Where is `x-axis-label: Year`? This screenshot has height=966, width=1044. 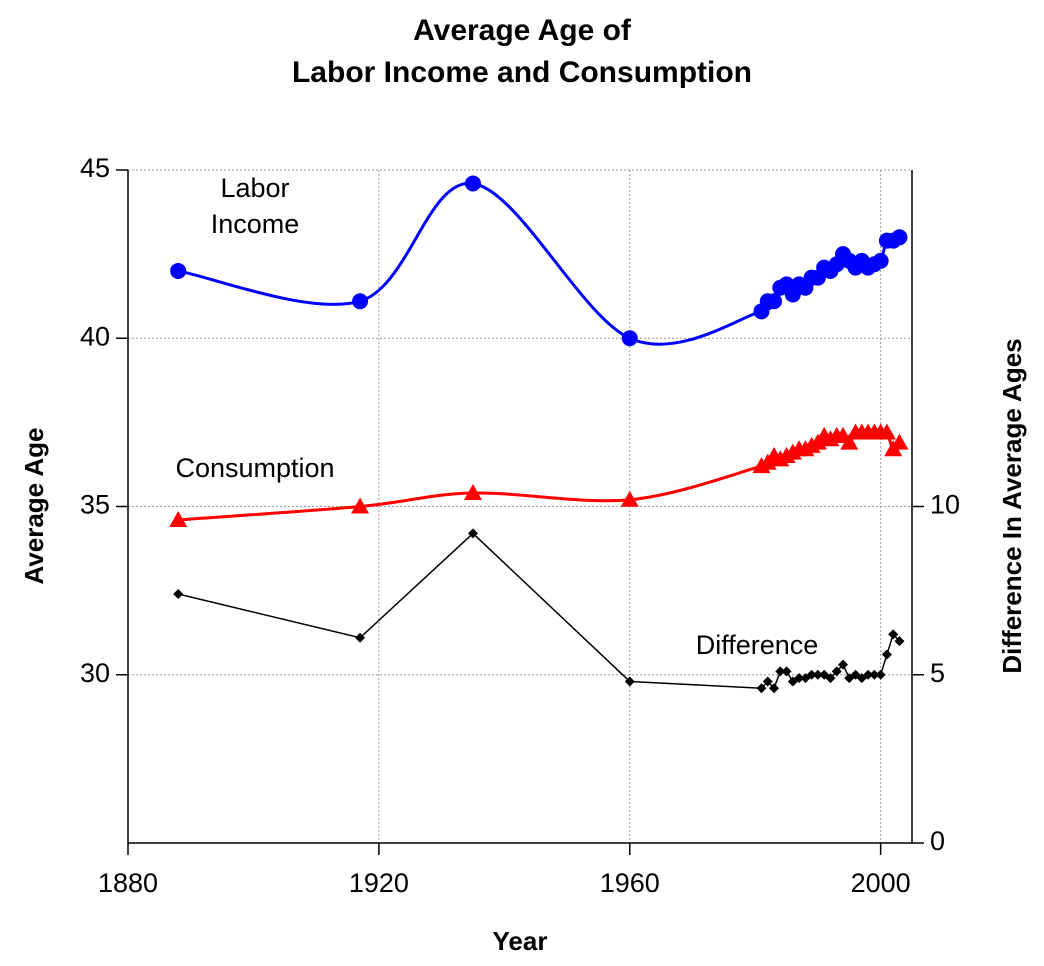 x-axis-label: Year is located at coordinates (520, 941).